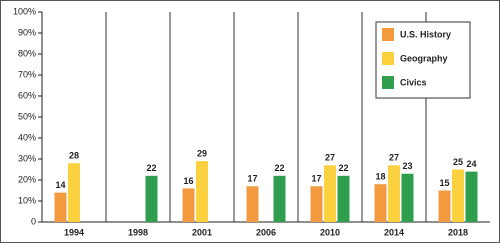 The width and height of the screenshot is (500, 243). I want to click on y-tick-label: 10%, so click(27, 200).